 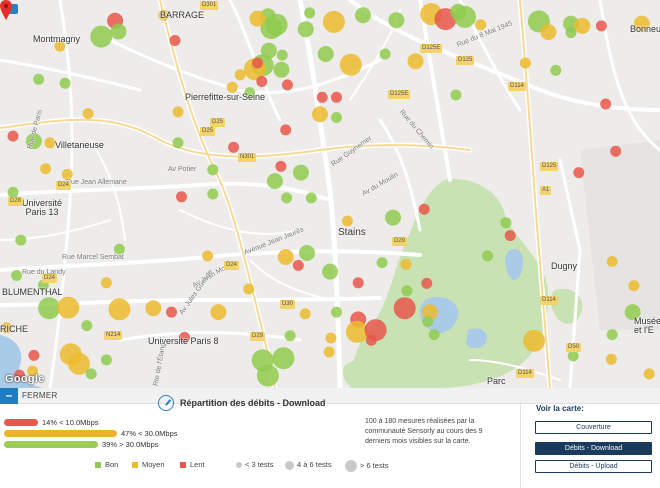 What do you see at coordinates (593, 448) in the screenshot?
I see `download-button: Débits - Download` at bounding box center [593, 448].